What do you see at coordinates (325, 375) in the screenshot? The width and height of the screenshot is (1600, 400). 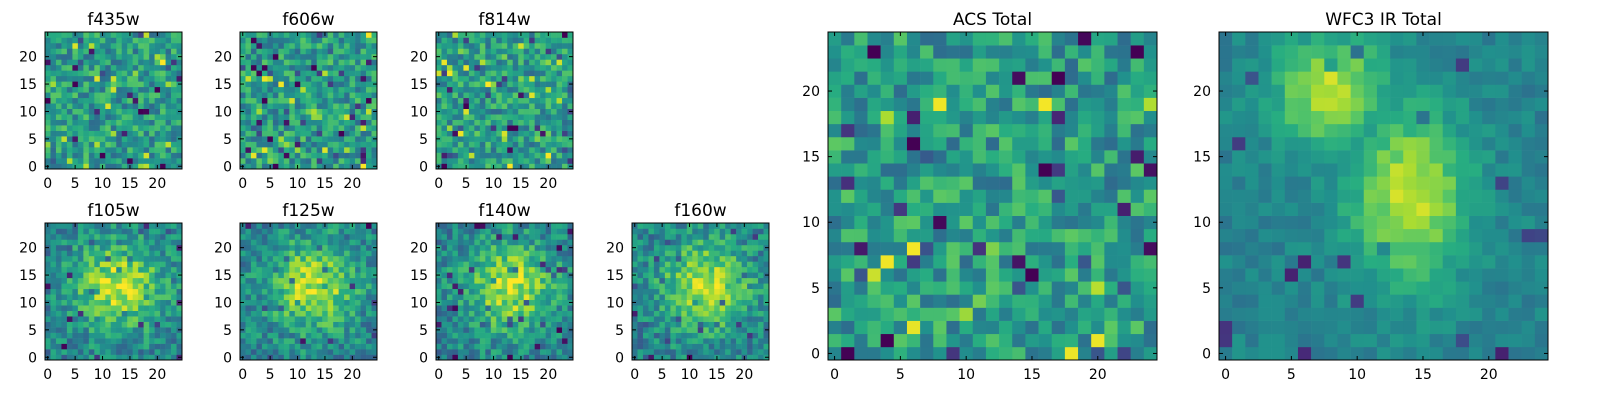 I see `x-tick-label: 15` at bounding box center [325, 375].